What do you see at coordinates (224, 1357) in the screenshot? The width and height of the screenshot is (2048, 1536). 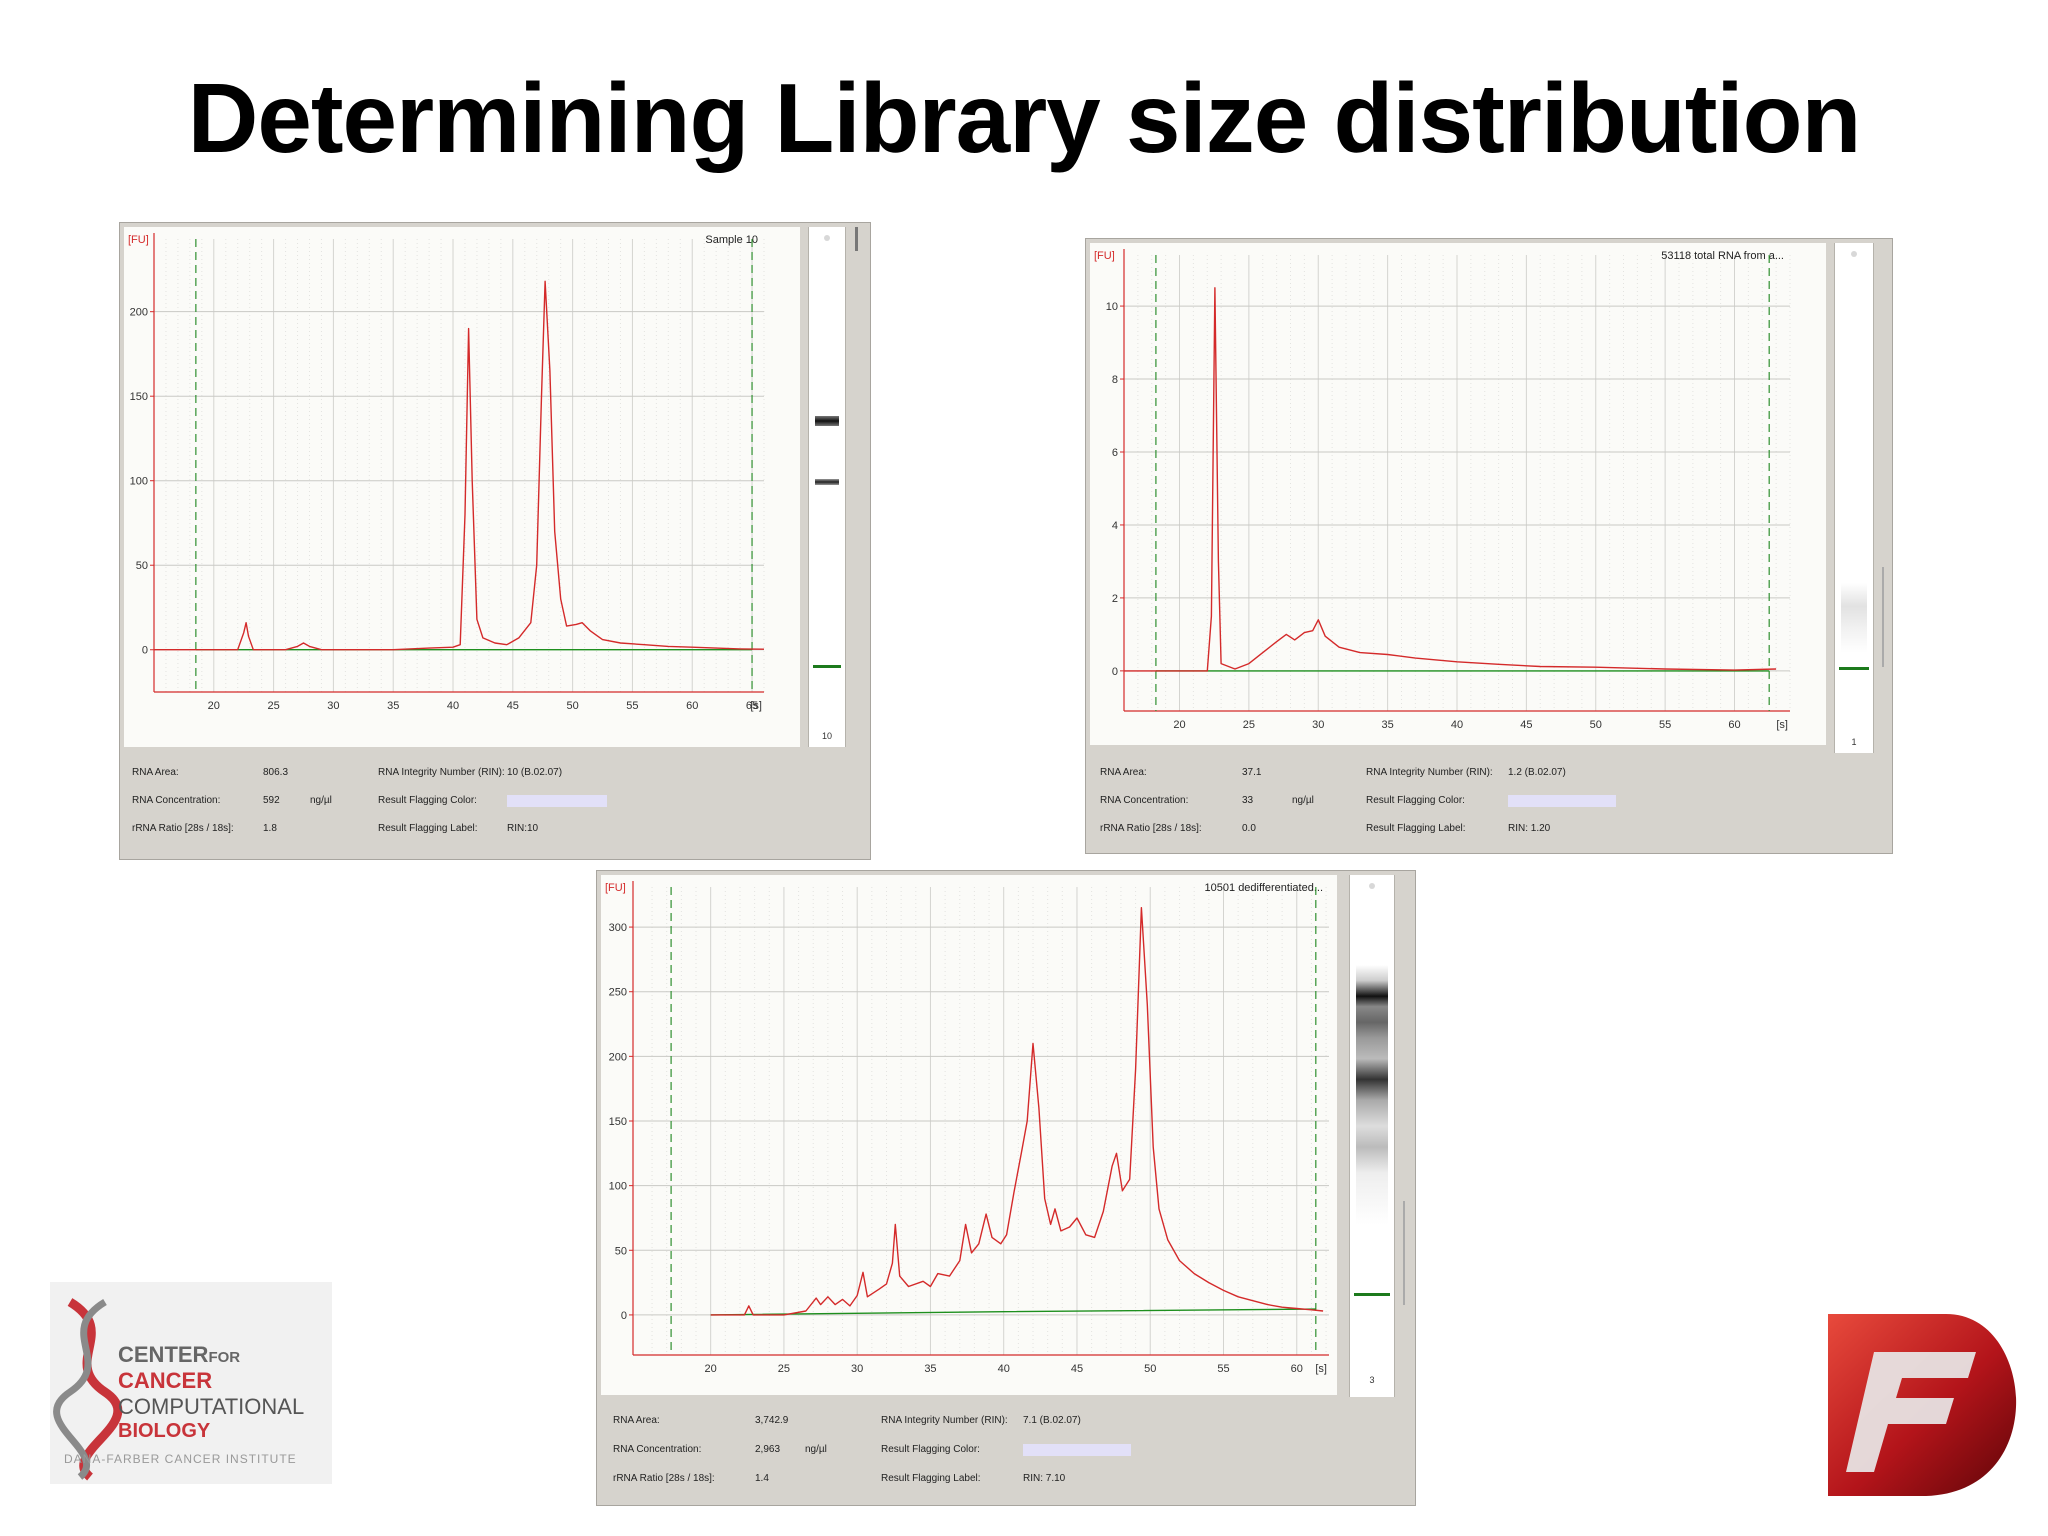 I see `logo-line-for-text: FOR` at bounding box center [224, 1357].